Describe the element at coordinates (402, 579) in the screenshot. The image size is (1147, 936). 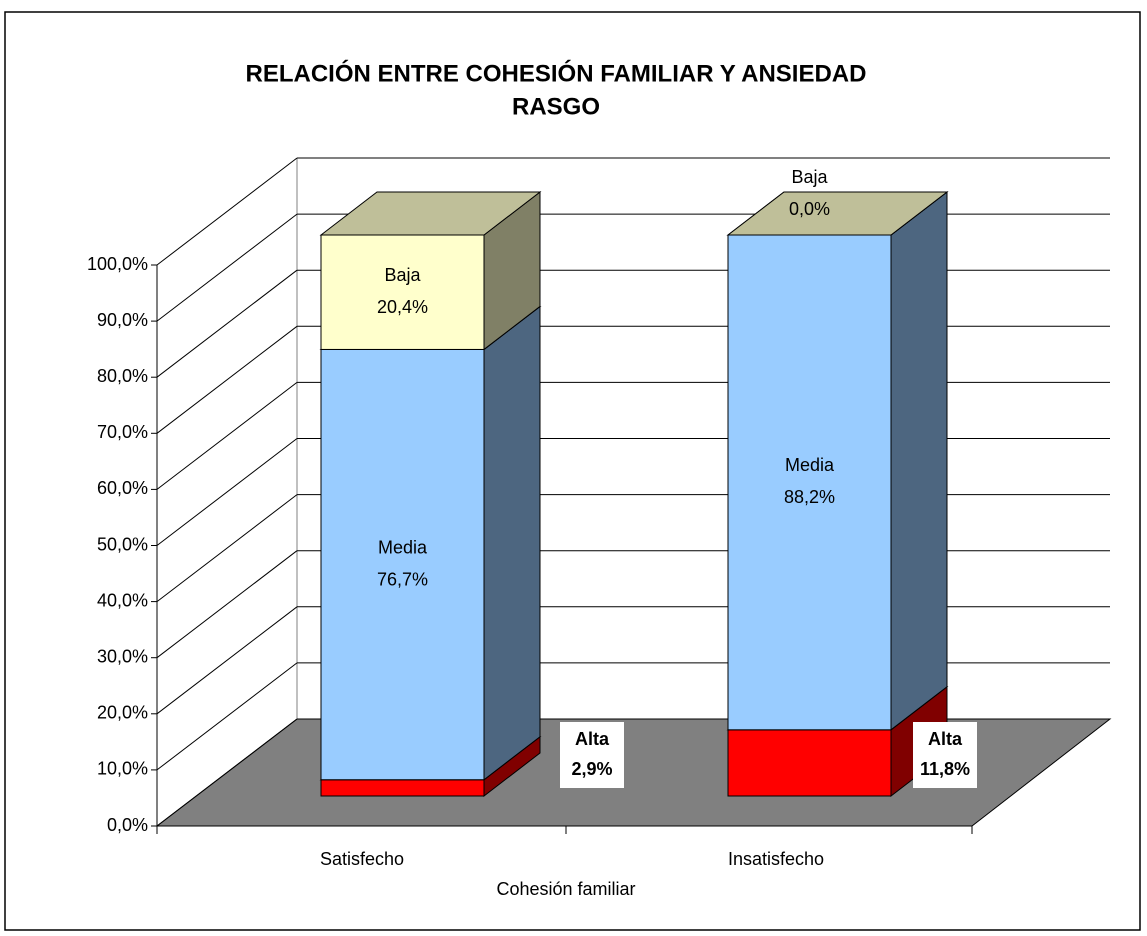
I see `data-label: 76,7%` at that location.